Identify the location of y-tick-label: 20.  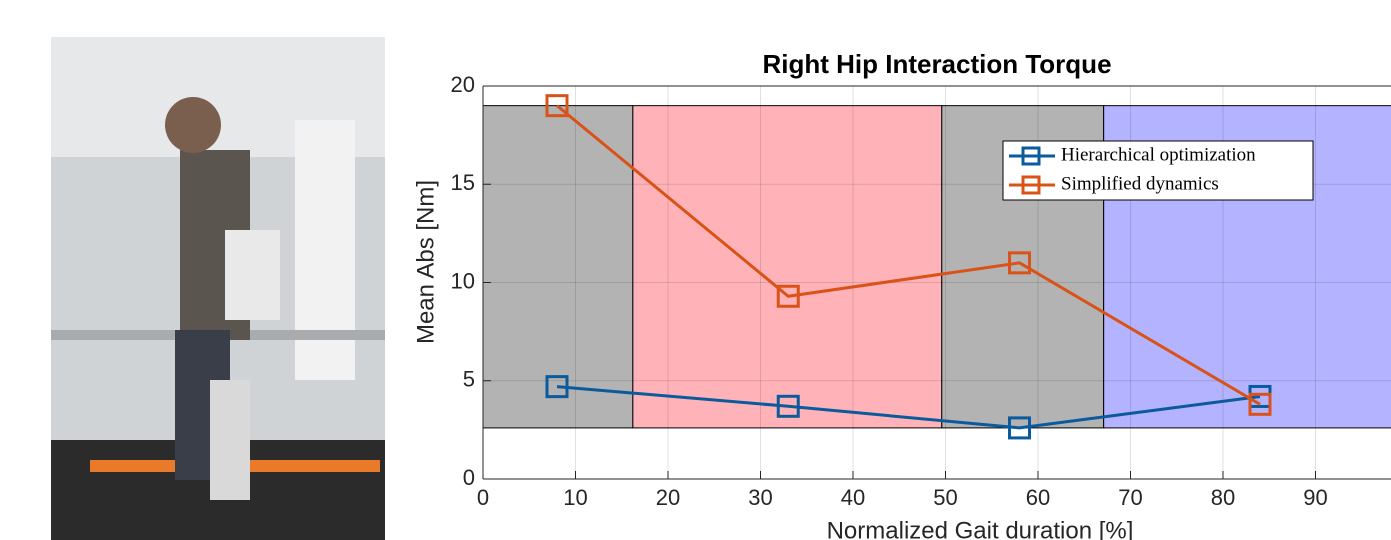
(463, 84).